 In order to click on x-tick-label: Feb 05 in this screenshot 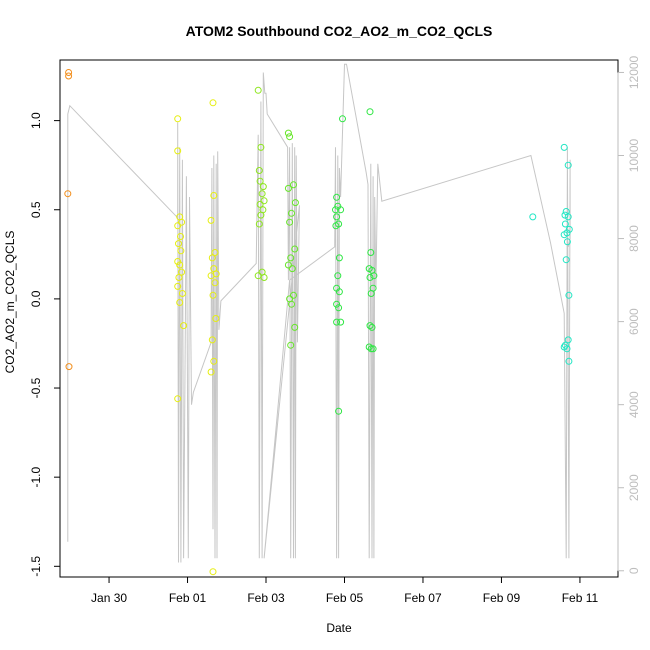, I will do `click(345, 598)`.